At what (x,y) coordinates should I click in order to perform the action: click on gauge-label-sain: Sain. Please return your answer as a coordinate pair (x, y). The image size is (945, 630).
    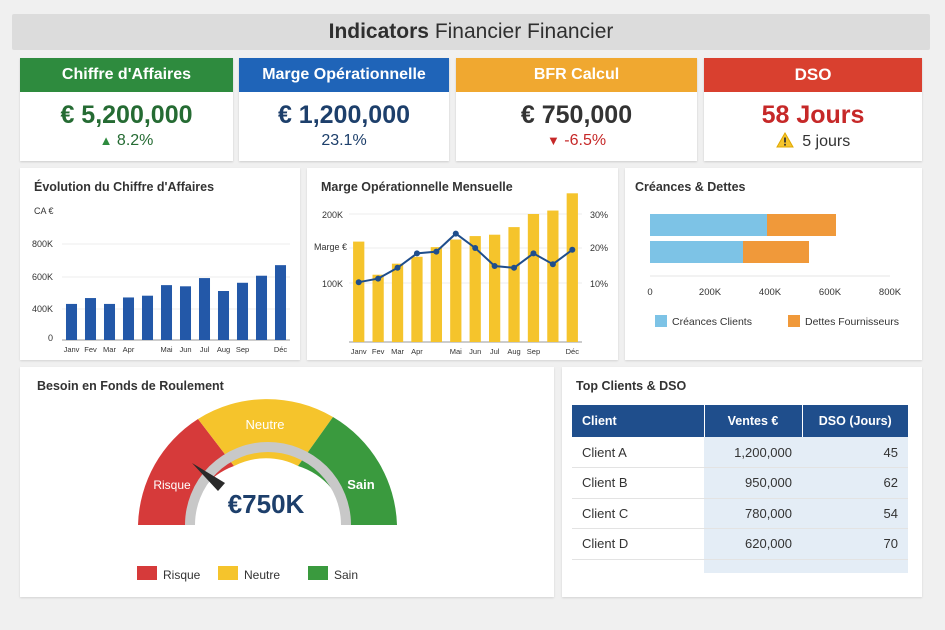
    Looking at the image, I should click on (361, 484).